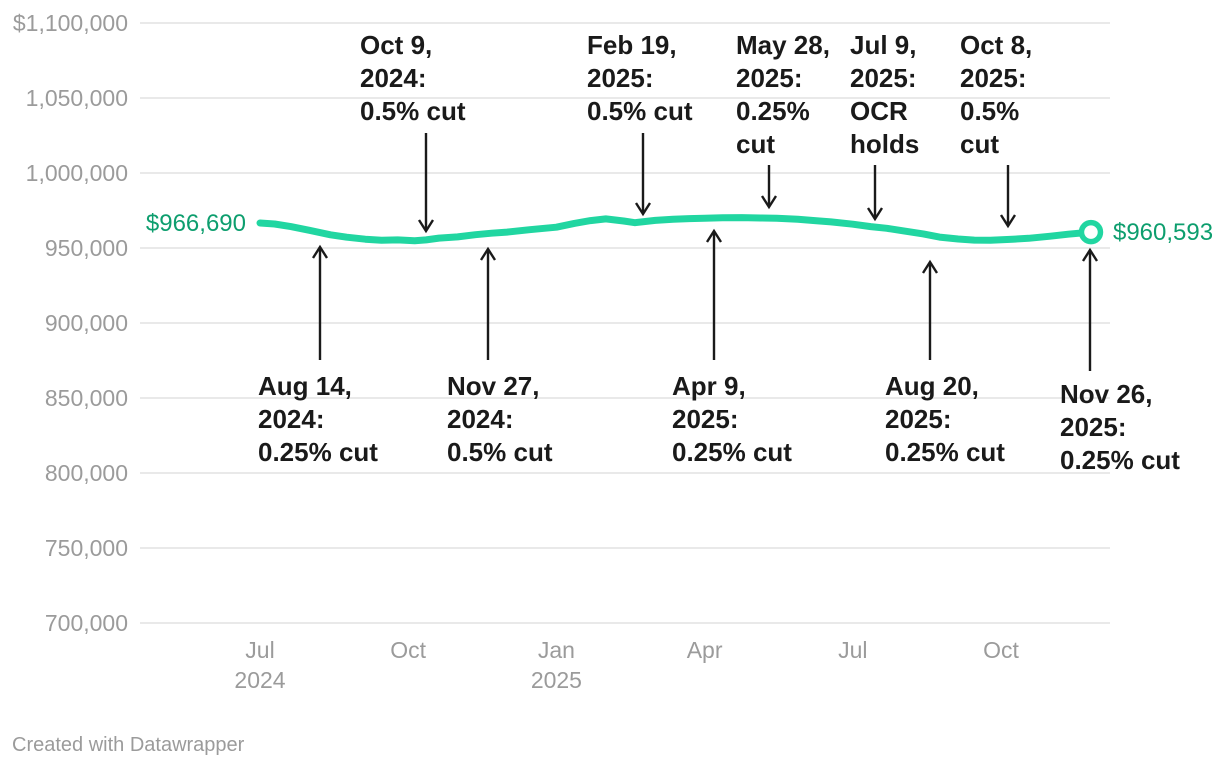 The image size is (1220, 770). I want to click on annotation-feb19-2025: Feb 19, 2025: 0.5% cut, so click(640, 123).